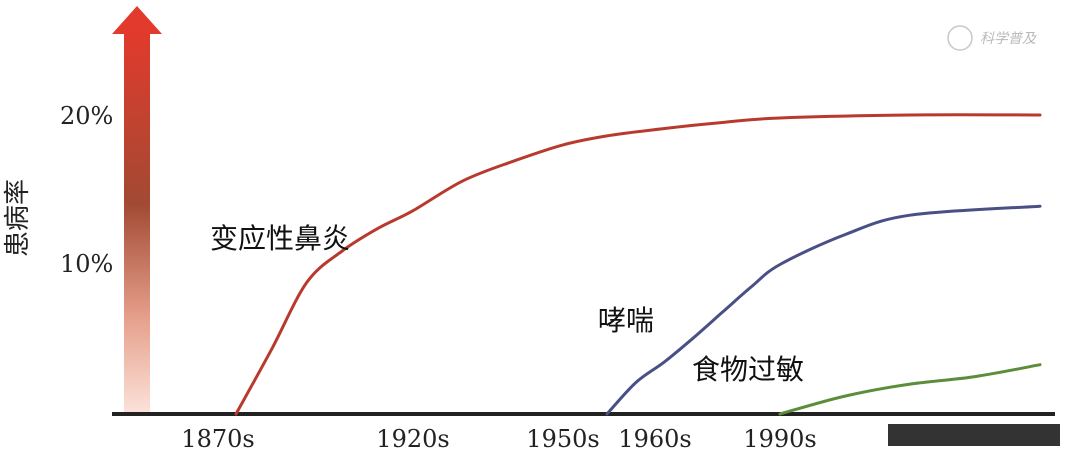 This screenshot has width=1080, height=461. I want to click on watermark-logo, so click(960, 38).